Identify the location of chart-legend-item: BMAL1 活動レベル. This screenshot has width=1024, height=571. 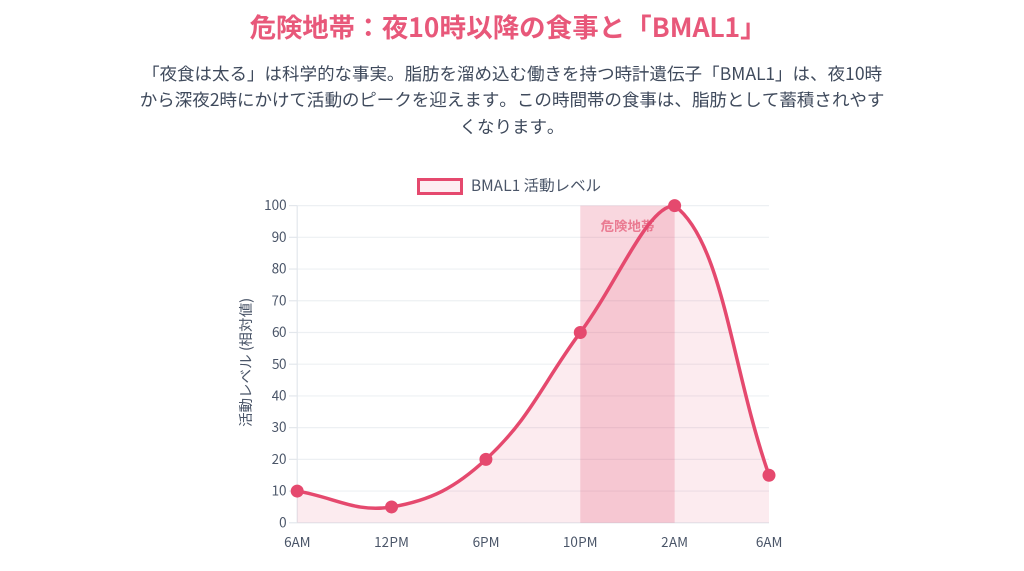
(509, 185).